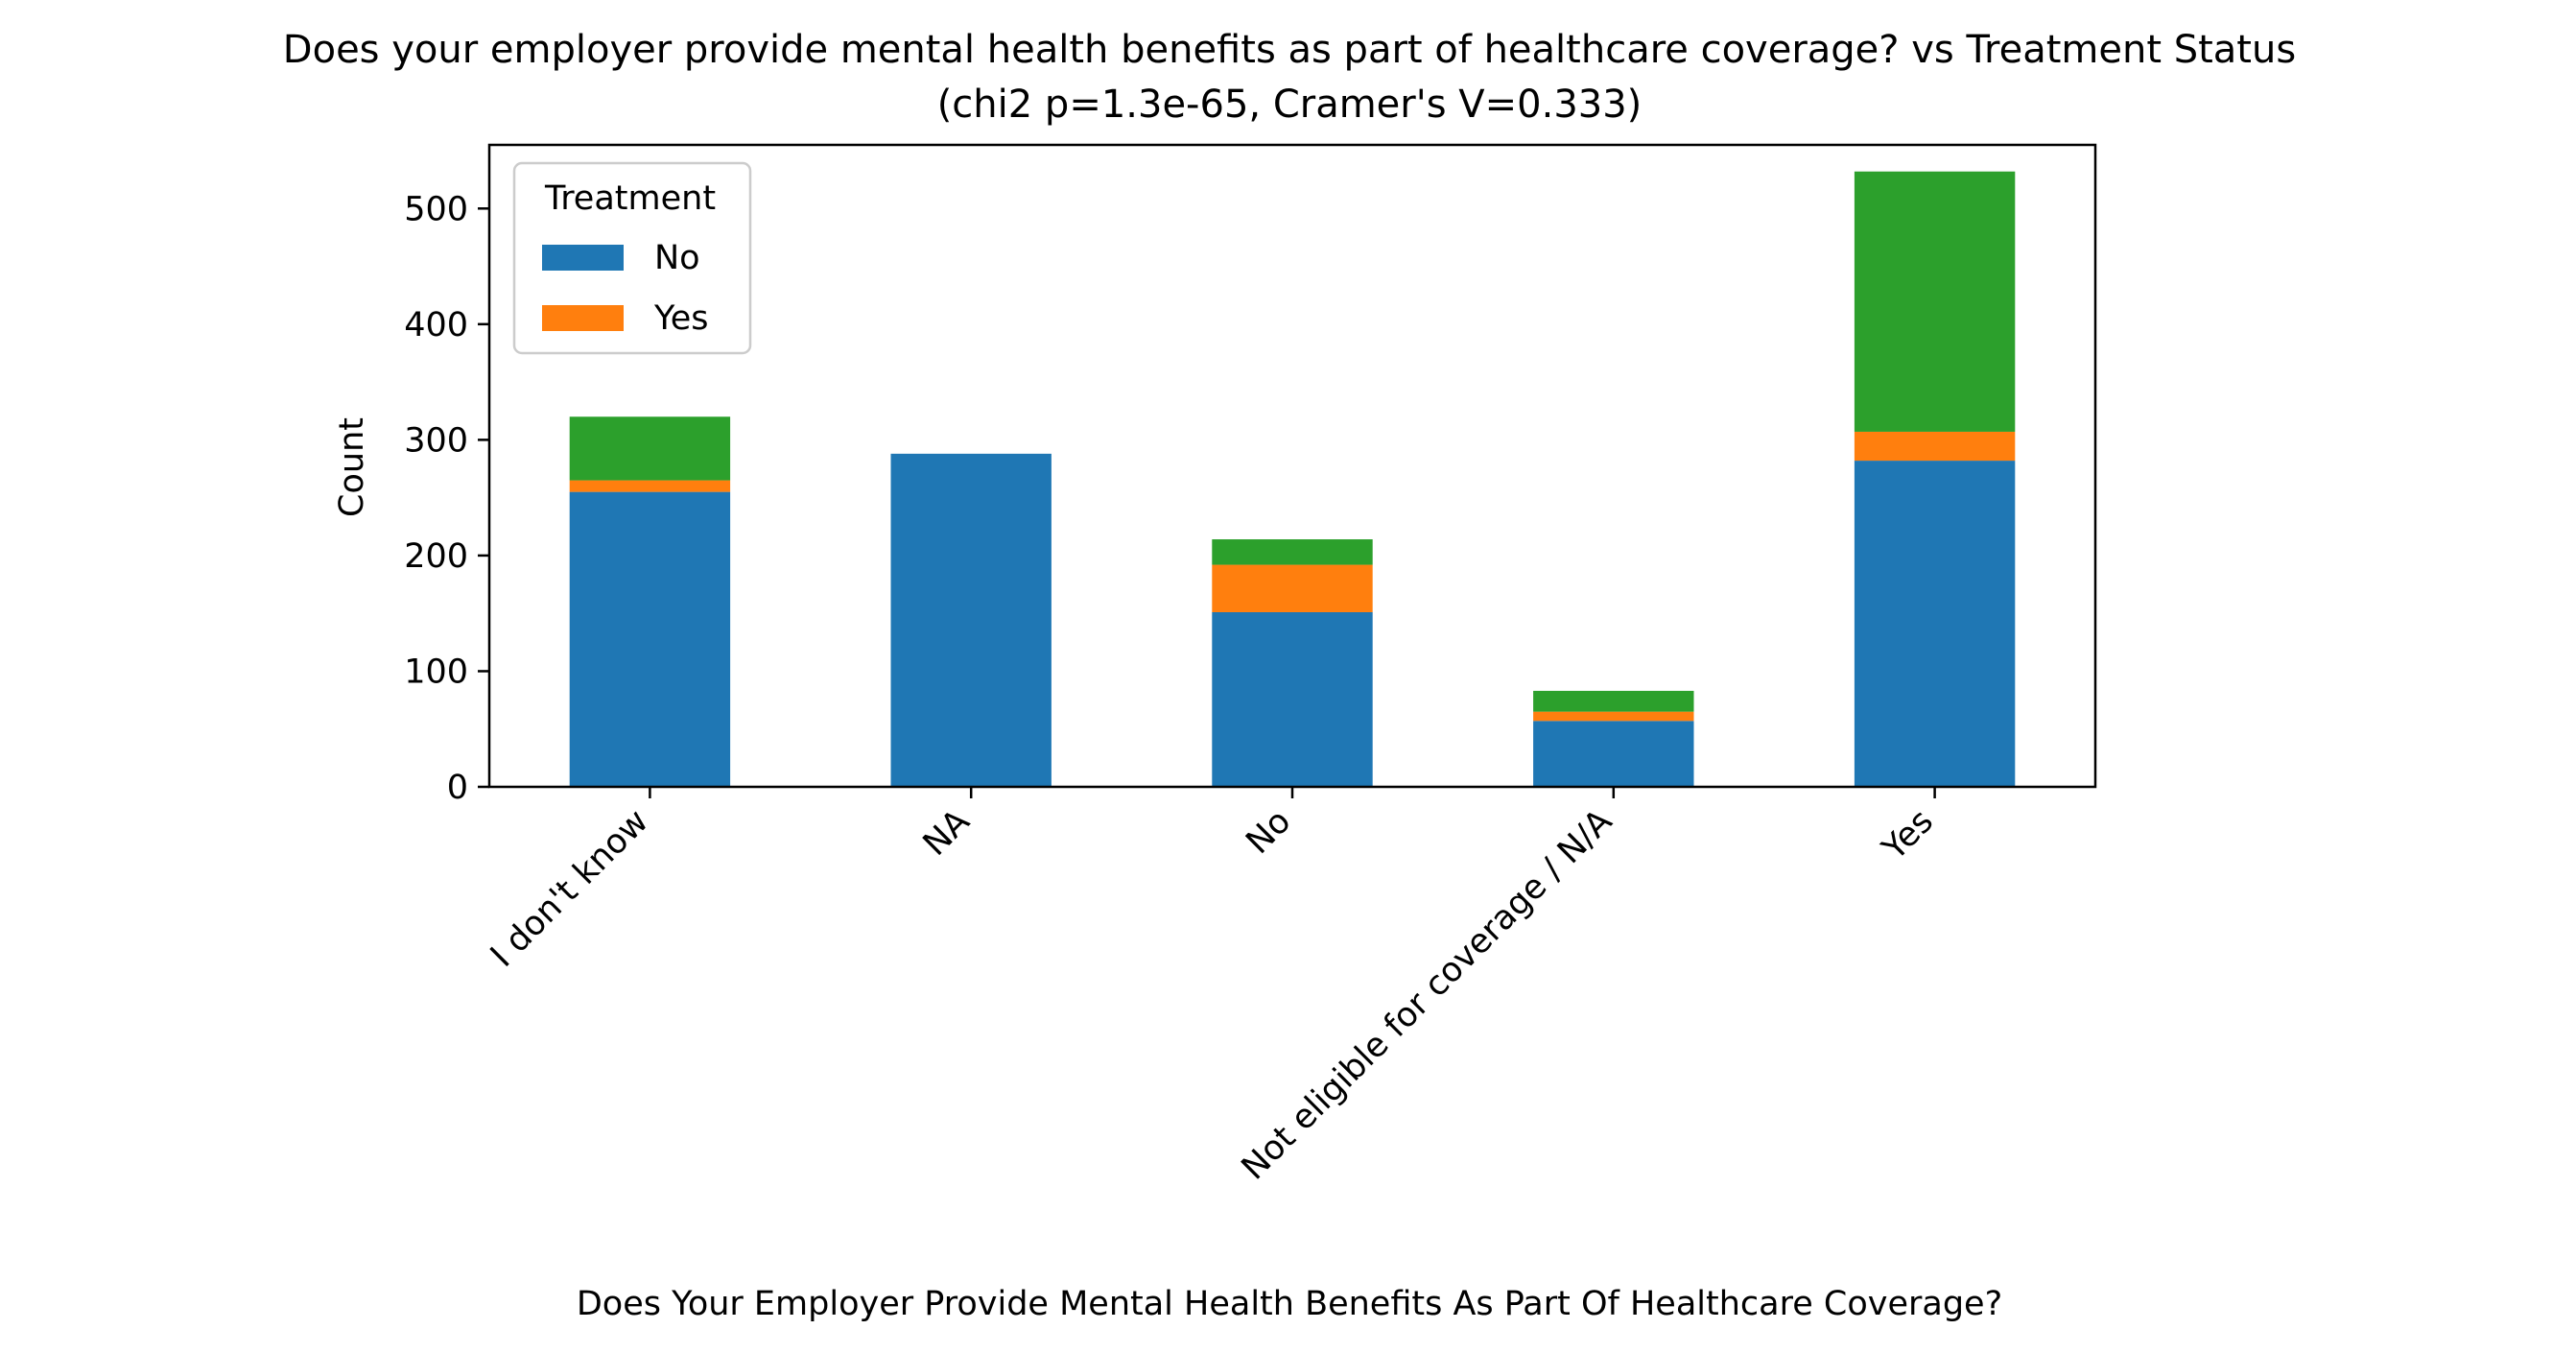  I want to click on legend: Treatment No Yes, so click(632, 258).